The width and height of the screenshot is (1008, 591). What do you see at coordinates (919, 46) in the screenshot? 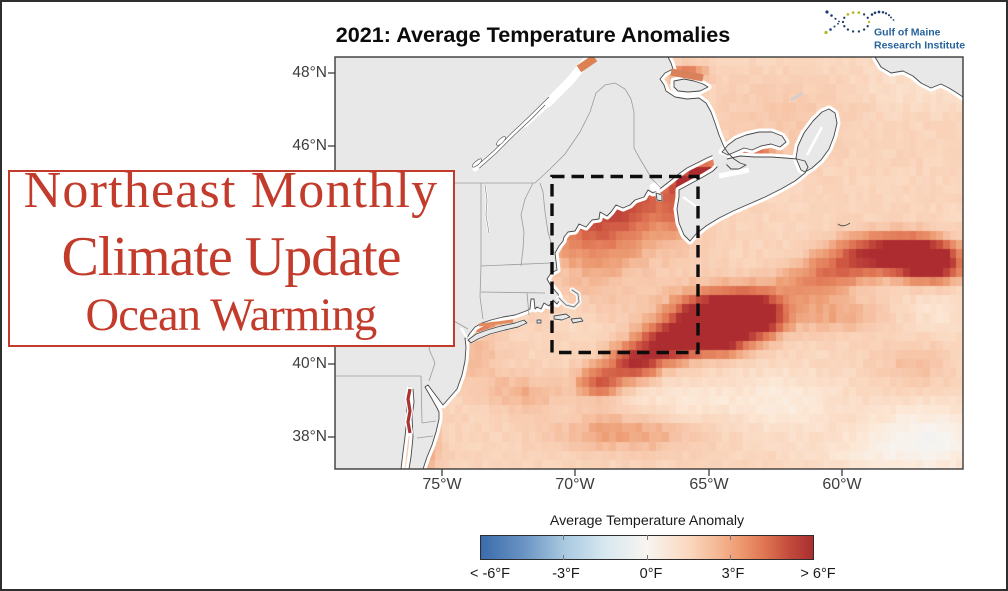
I see `svg-text: Research Institute` at bounding box center [919, 46].